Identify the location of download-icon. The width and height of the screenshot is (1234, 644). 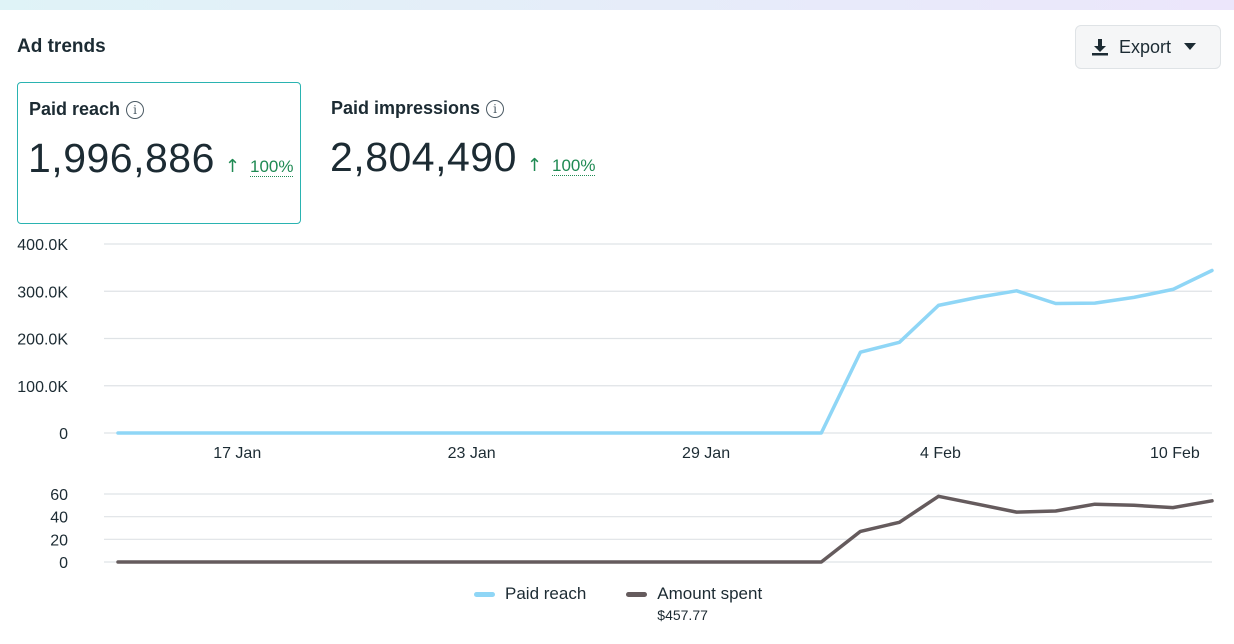
(1100, 47).